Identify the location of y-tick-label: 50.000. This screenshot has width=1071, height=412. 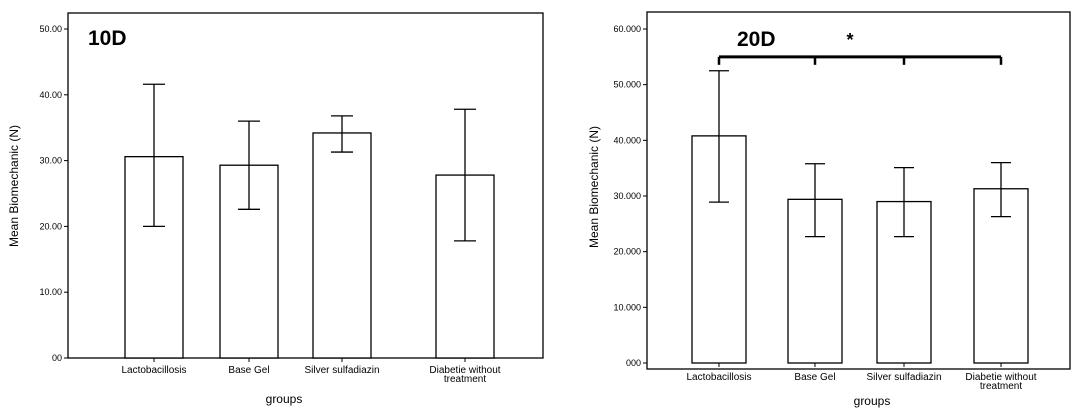
(627, 85).